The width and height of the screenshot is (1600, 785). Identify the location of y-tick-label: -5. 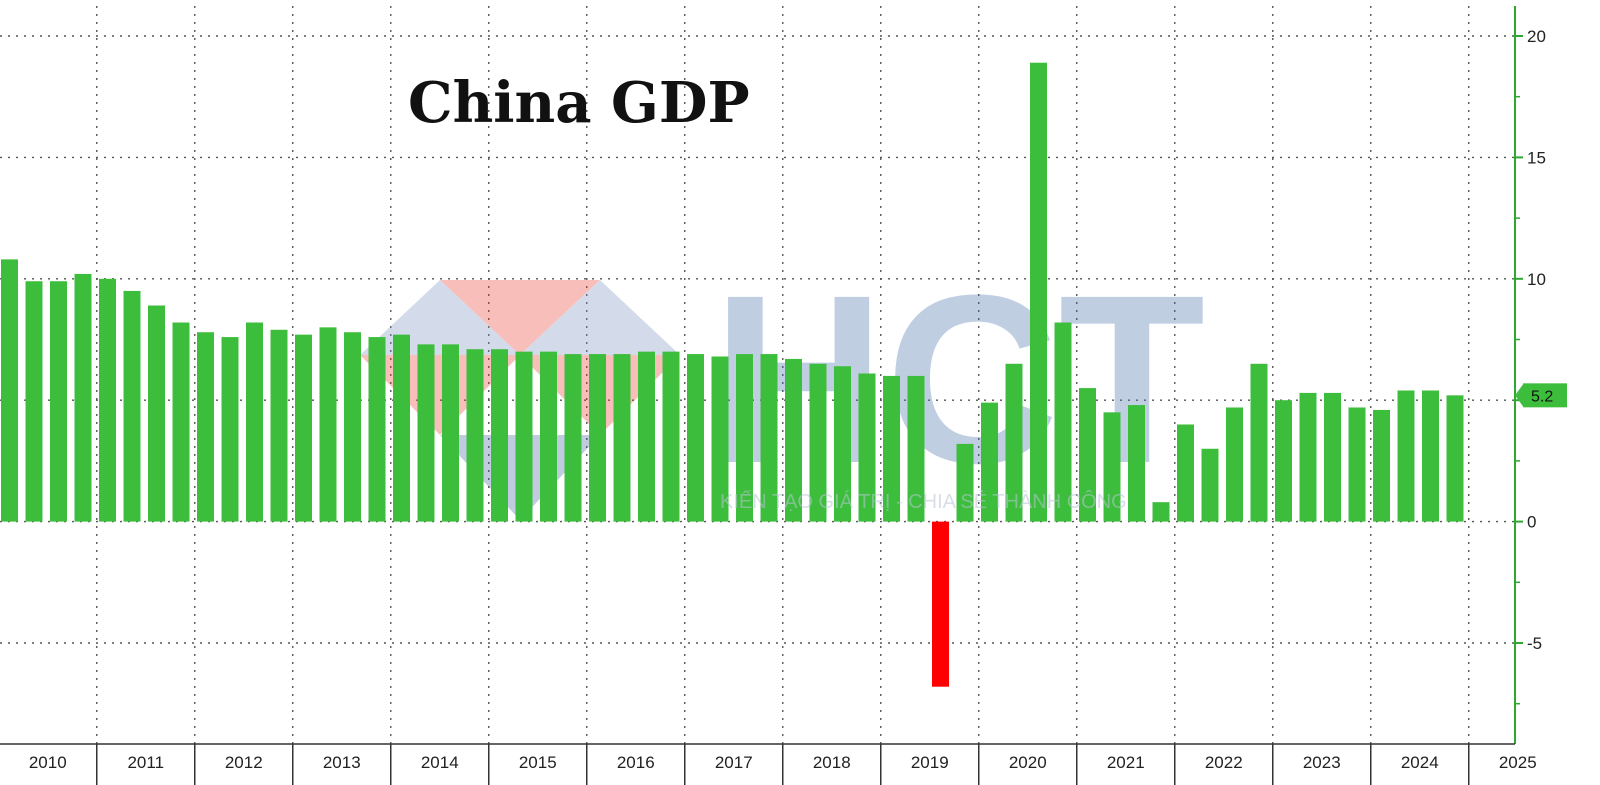
(1534, 643).